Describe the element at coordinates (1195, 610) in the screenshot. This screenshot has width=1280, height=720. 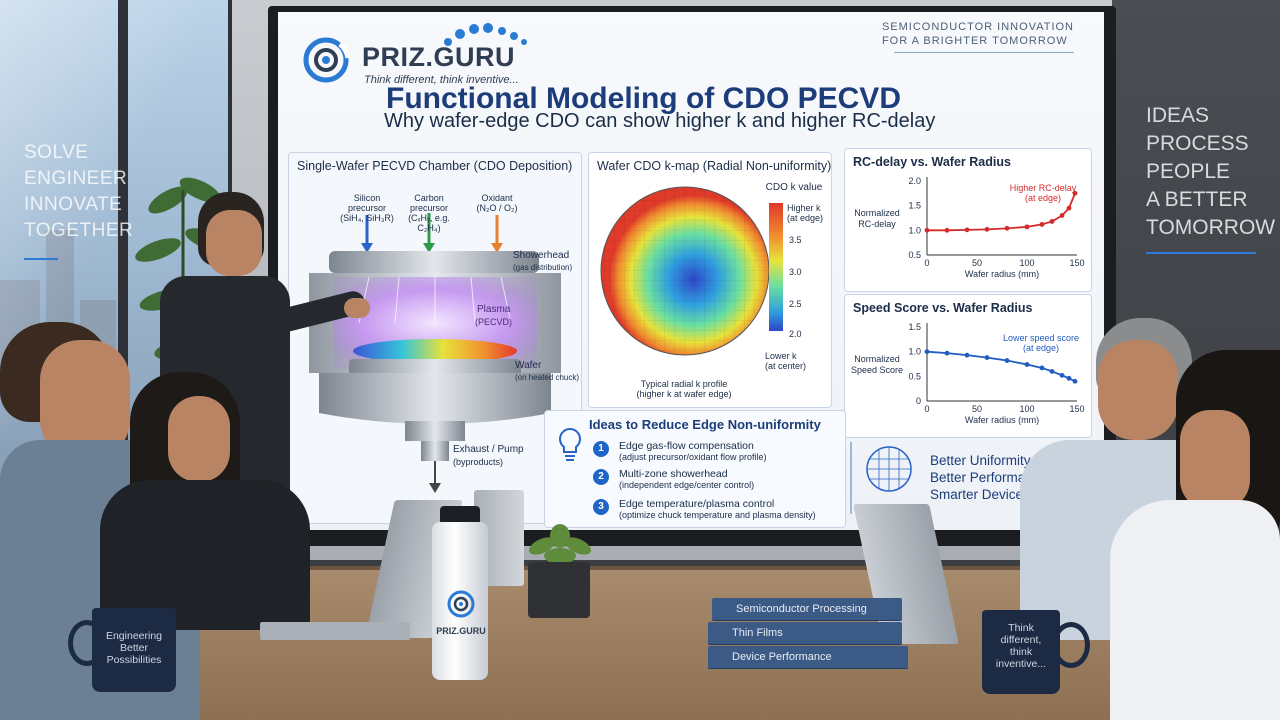
I see `attendee-blouse` at that location.